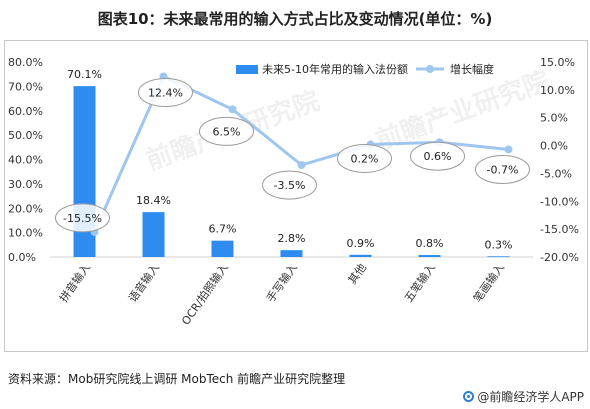 The width and height of the screenshot is (590, 409). What do you see at coordinates (557, 90) in the screenshot?
I see `y-right-tick-label: 10.0%` at bounding box center [557, 90].